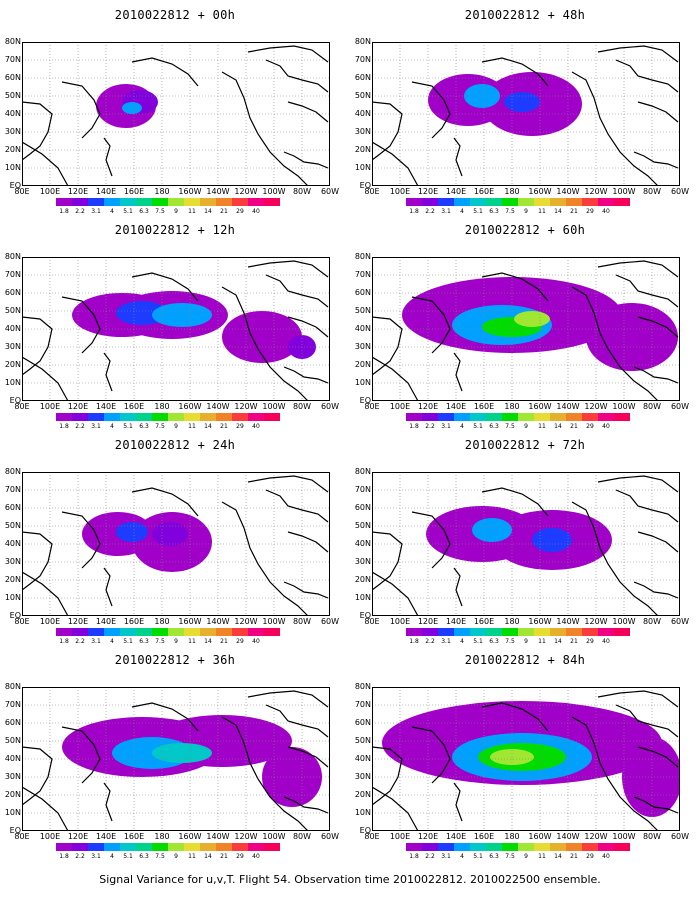 The width and height of the screenshot is (700, 900). Describe the element at coordinates (540, 406) in the screenshot. I see `longitude-label: 160W` at that location.